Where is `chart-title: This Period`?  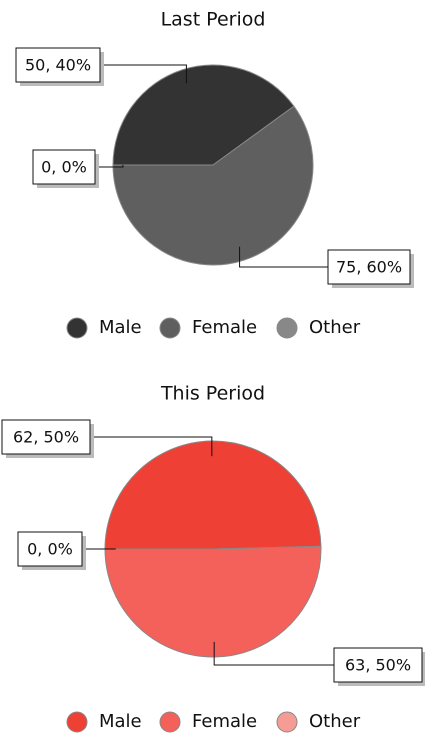 chart-title: This Period is located at coordinates (212, 394).